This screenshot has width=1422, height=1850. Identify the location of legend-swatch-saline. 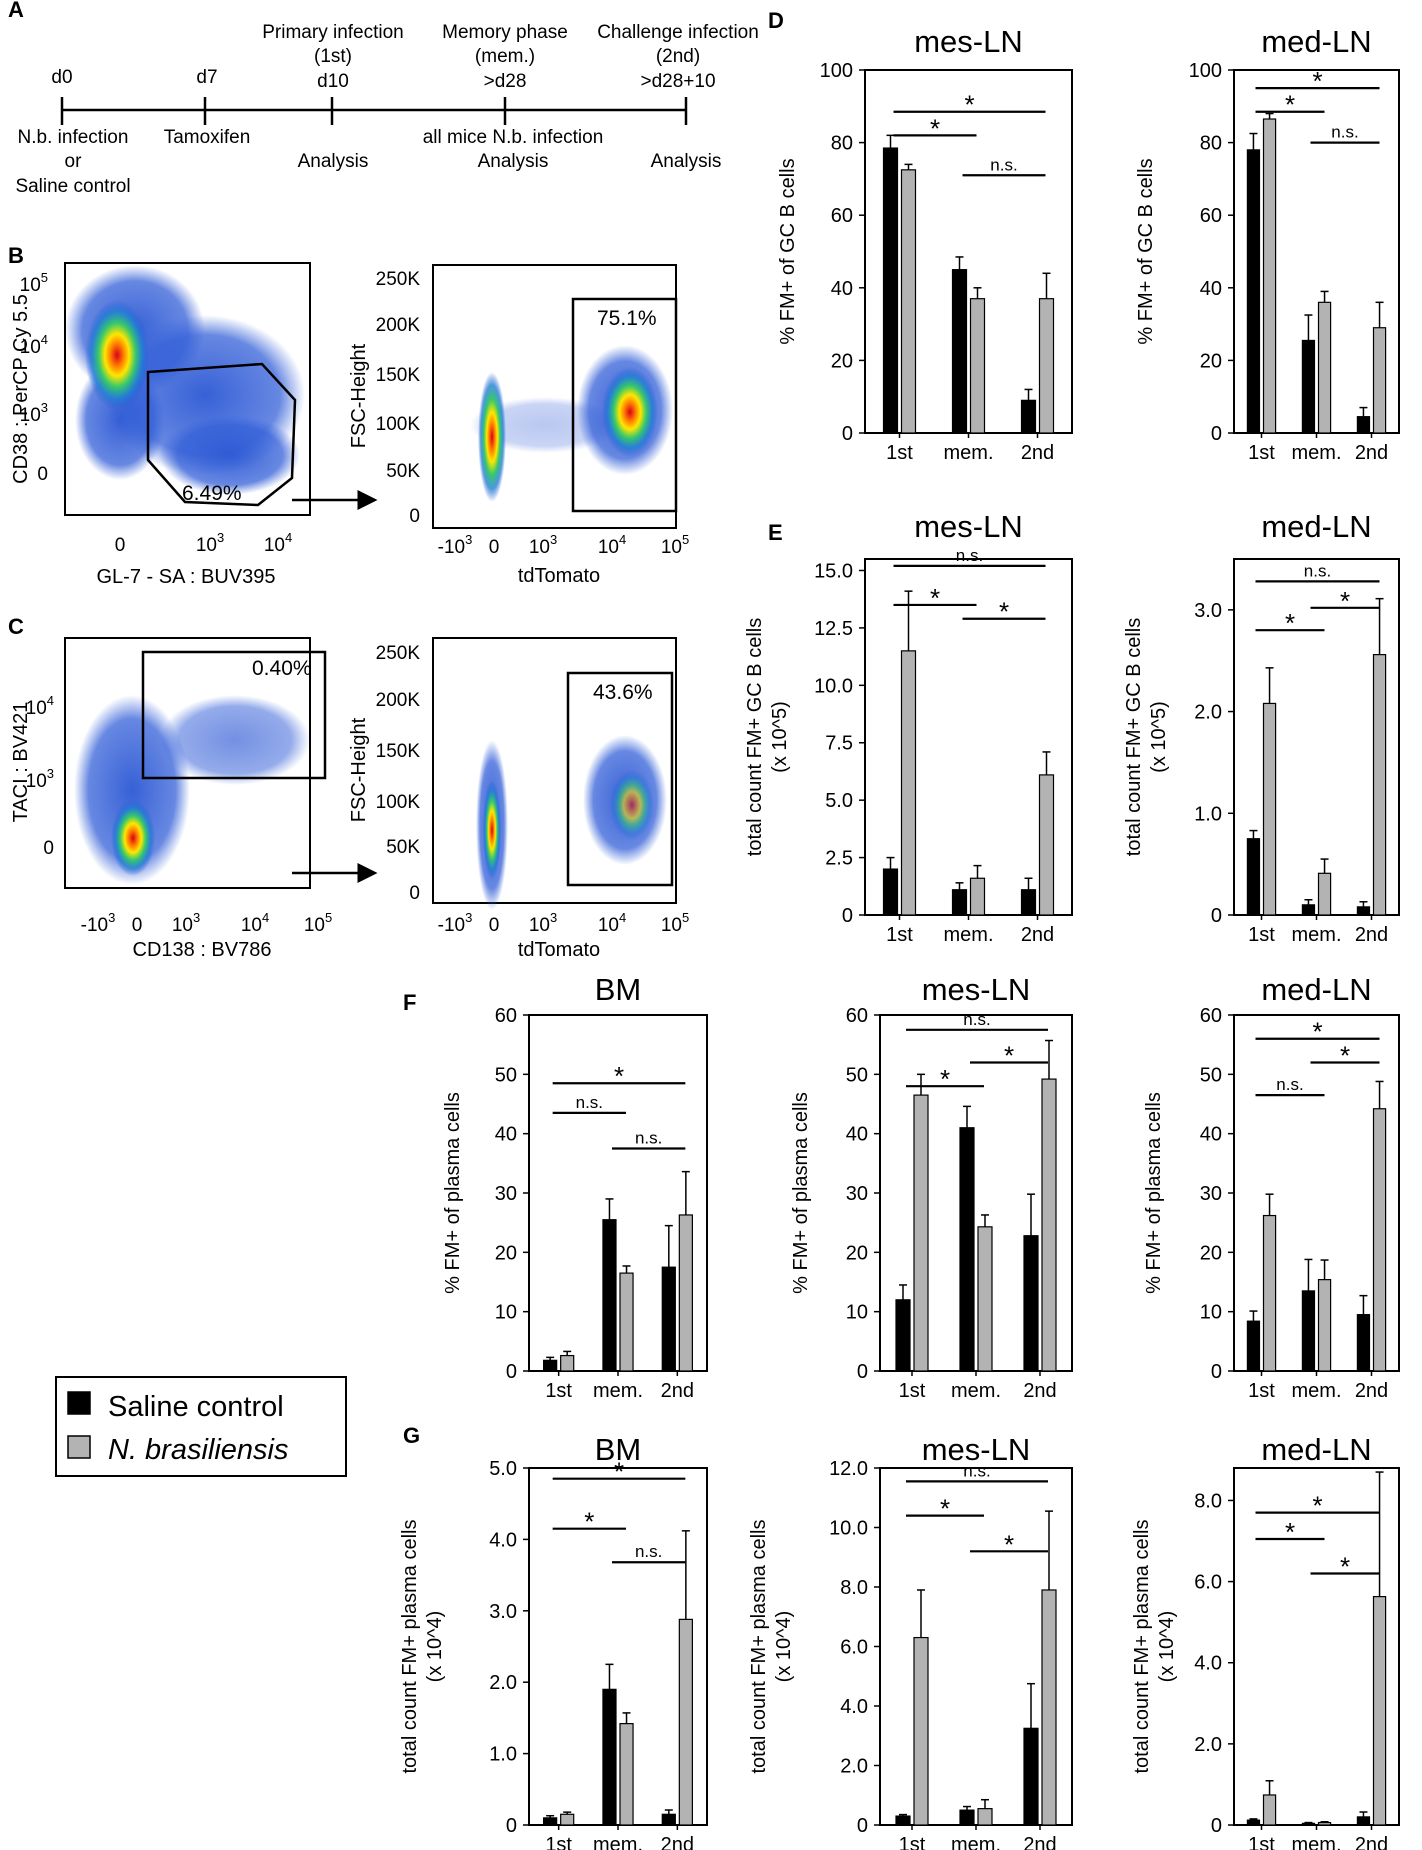
(79, 1403).